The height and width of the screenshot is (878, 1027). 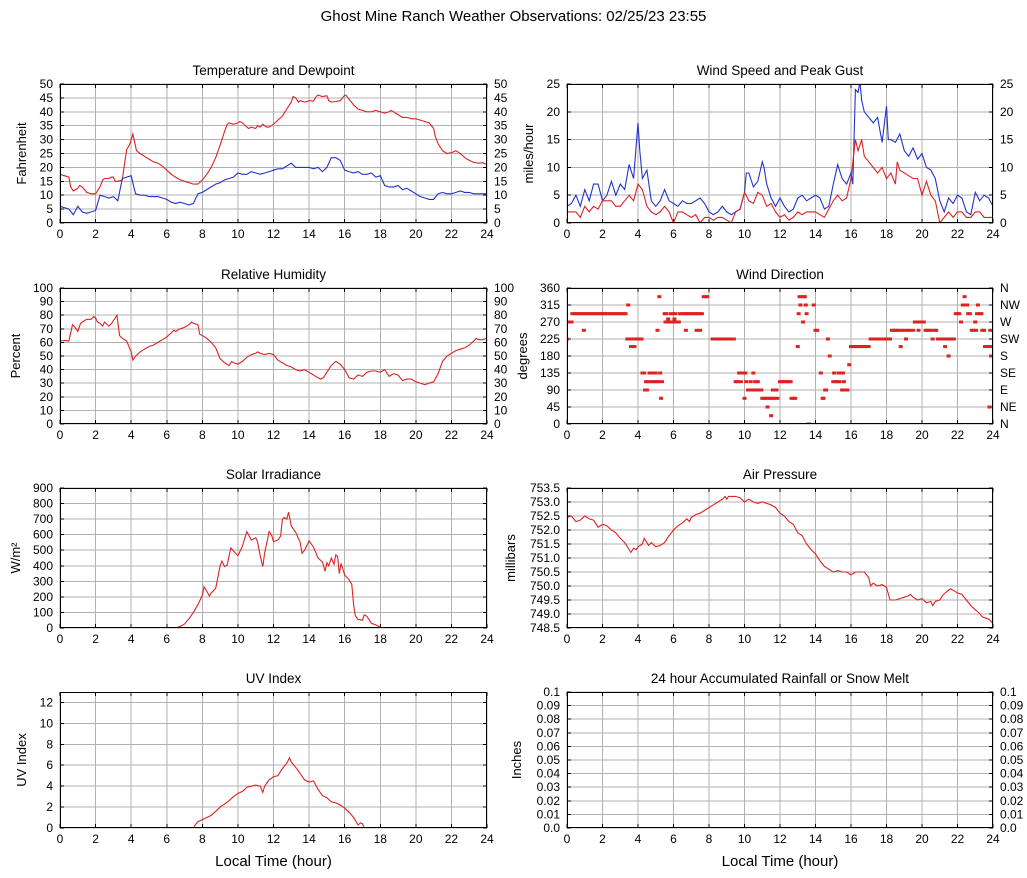 I want to click on y-tick-label: 40, so click(x=47, y=370).